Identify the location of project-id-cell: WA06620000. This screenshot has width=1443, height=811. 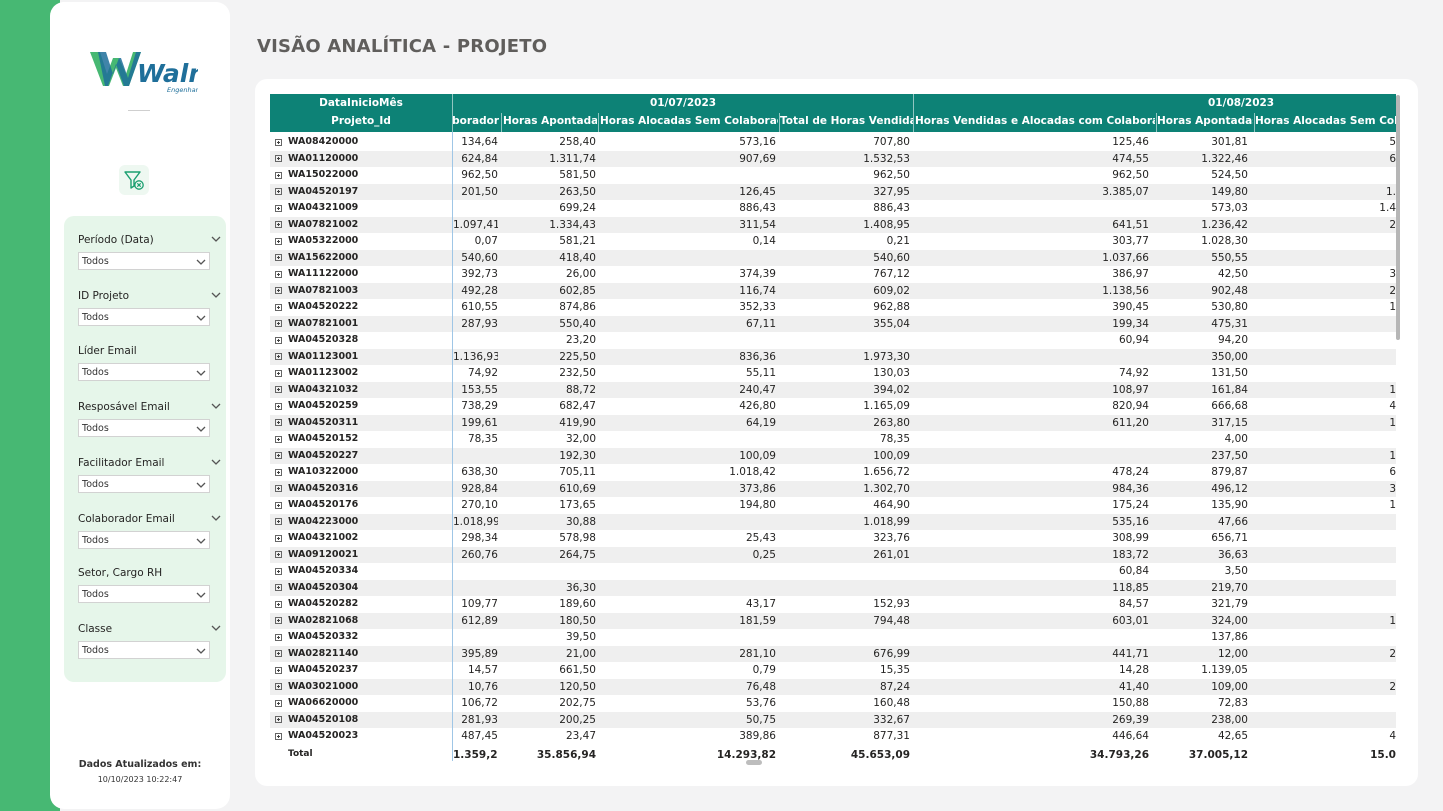
(316, 703).